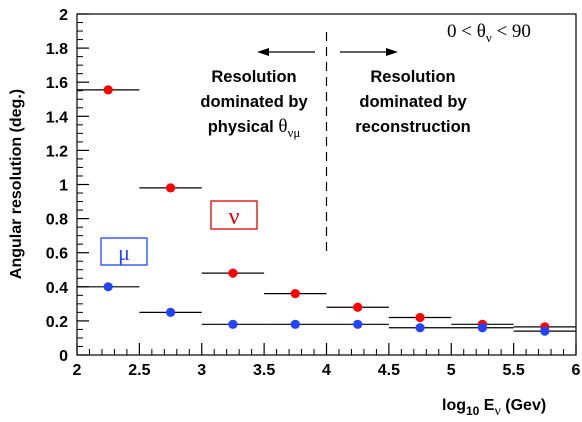 The image size is (582, 422). I want to click on range-label-right: < 90, so click(511, 31).